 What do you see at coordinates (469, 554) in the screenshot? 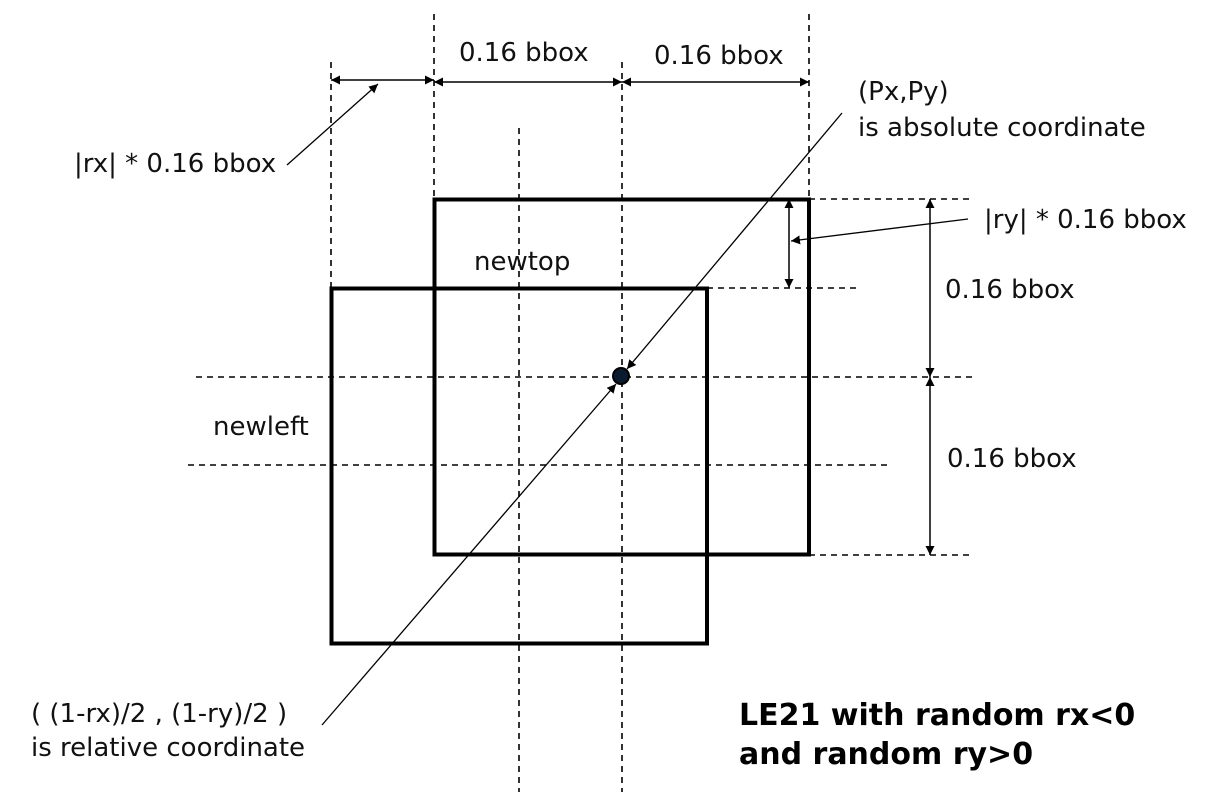
I see `leader-relative-coordinate` at bounding box center [469, 554].